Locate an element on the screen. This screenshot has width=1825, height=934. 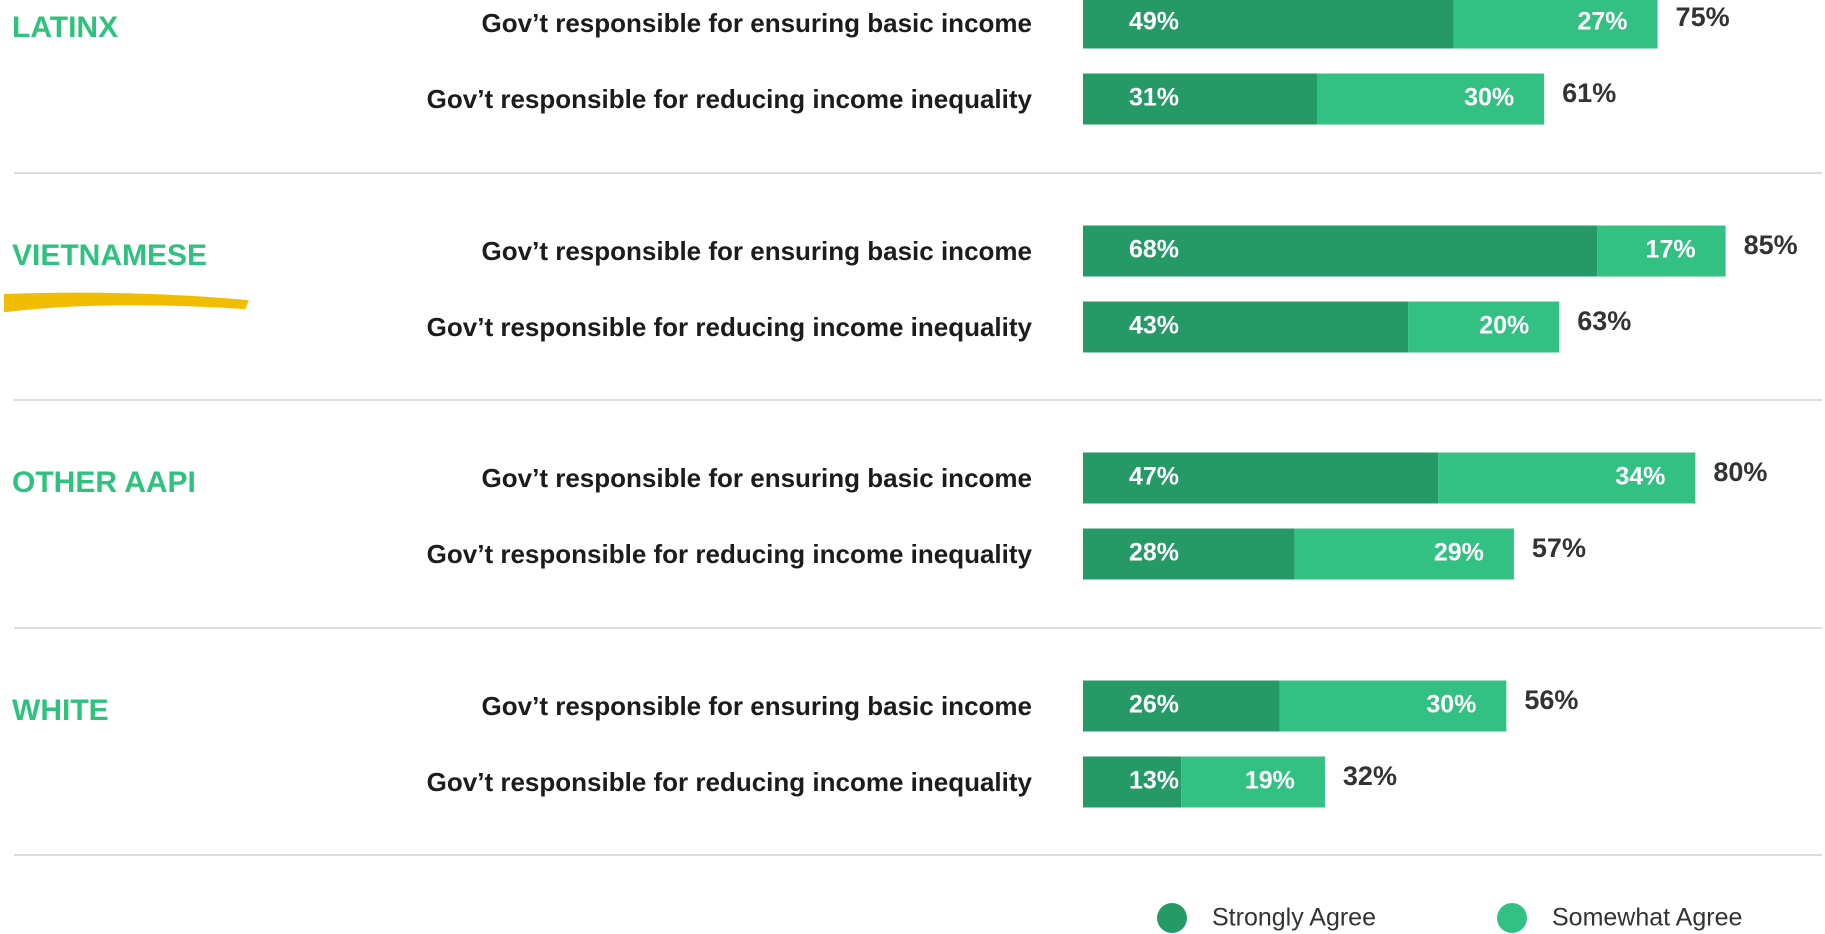
value-label: 19% is located at coordinates (1270, 781).